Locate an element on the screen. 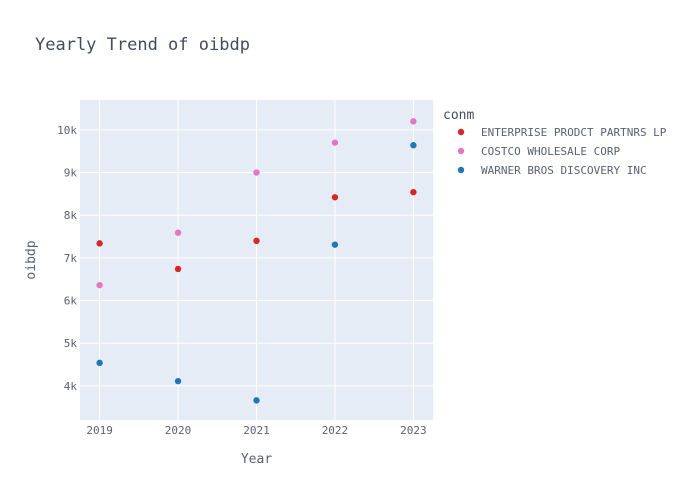 This screenshot has width=700, height=500. x-tick-label: 2022 is located at coordinates (335, 430).